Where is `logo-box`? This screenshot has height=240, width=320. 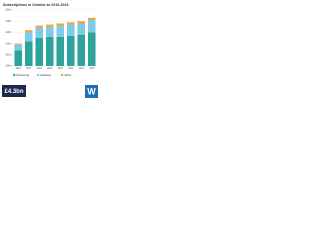
logo-box is located at coordinates (91, 91).